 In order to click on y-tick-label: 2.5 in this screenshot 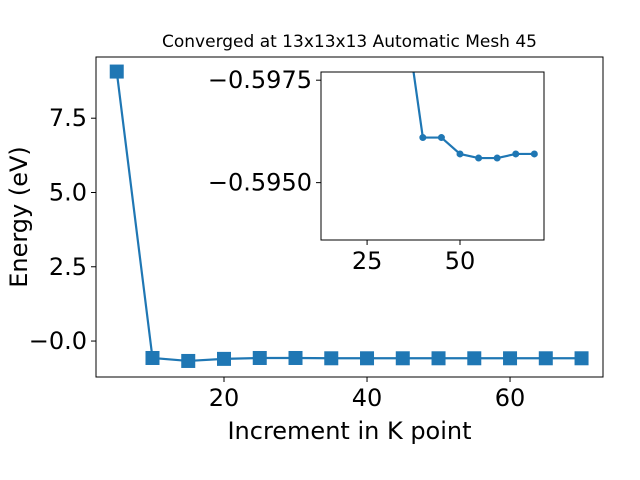, I will do `click(68, 267)`.